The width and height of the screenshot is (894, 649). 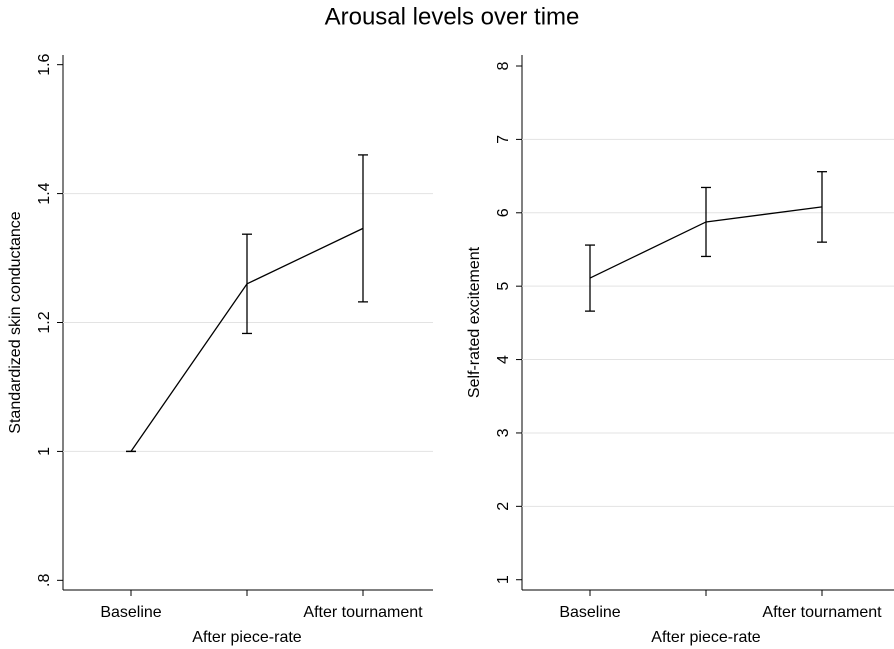 What do you see at coordinates (503, 359) in the screenshot?
I see `y-tick-label: 4` at bounding box center [503, 359].